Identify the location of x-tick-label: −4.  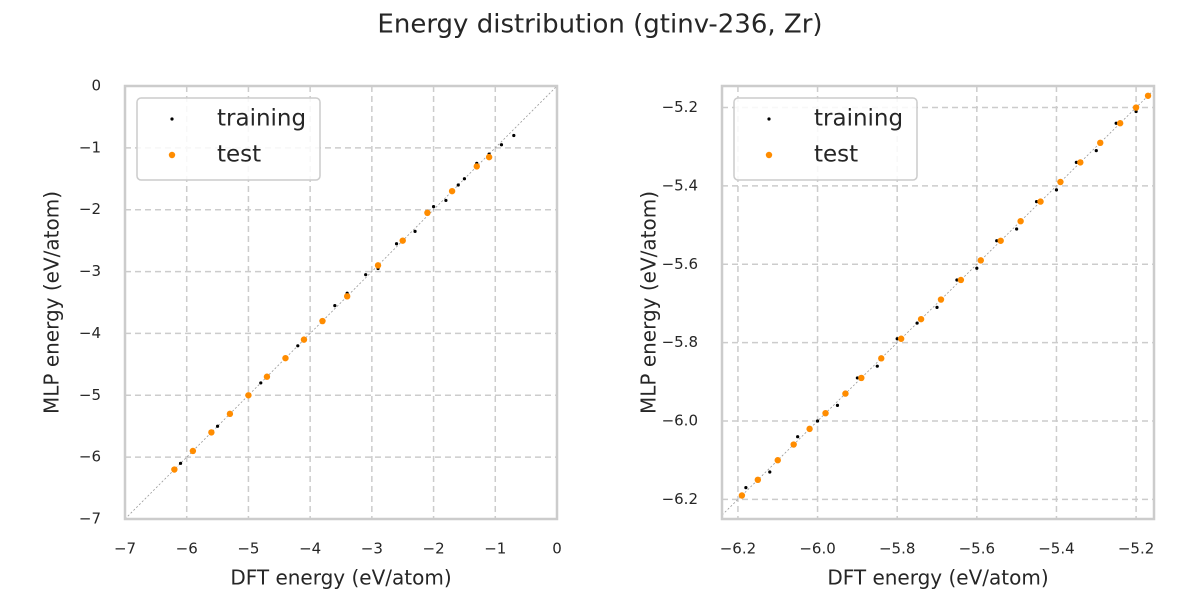
(310, 549).